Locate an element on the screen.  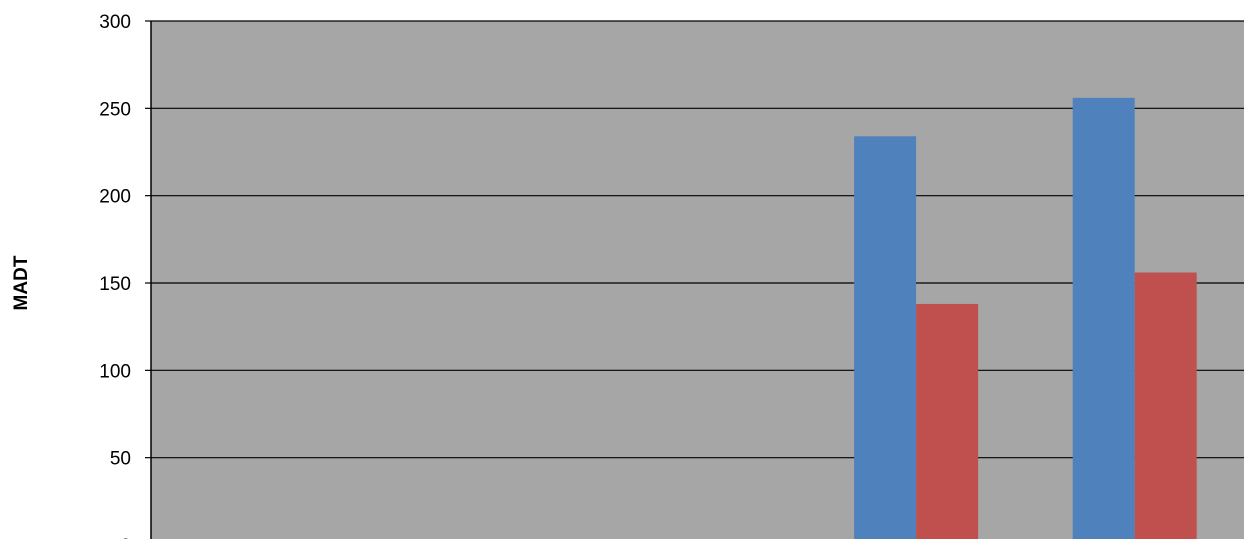
y-tick-label: 0 is located at coordinates (125, 537).